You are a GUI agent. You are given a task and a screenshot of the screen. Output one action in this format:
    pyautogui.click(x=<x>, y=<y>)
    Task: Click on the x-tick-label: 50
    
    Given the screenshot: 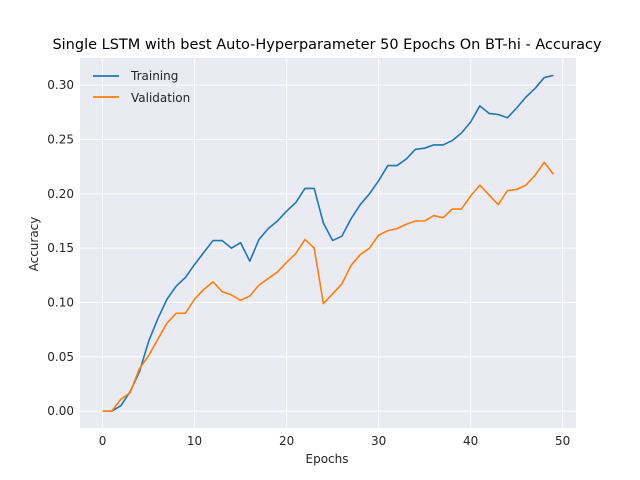 What is the action you would take?
    pyautogui.click(x=562, y=441)
    